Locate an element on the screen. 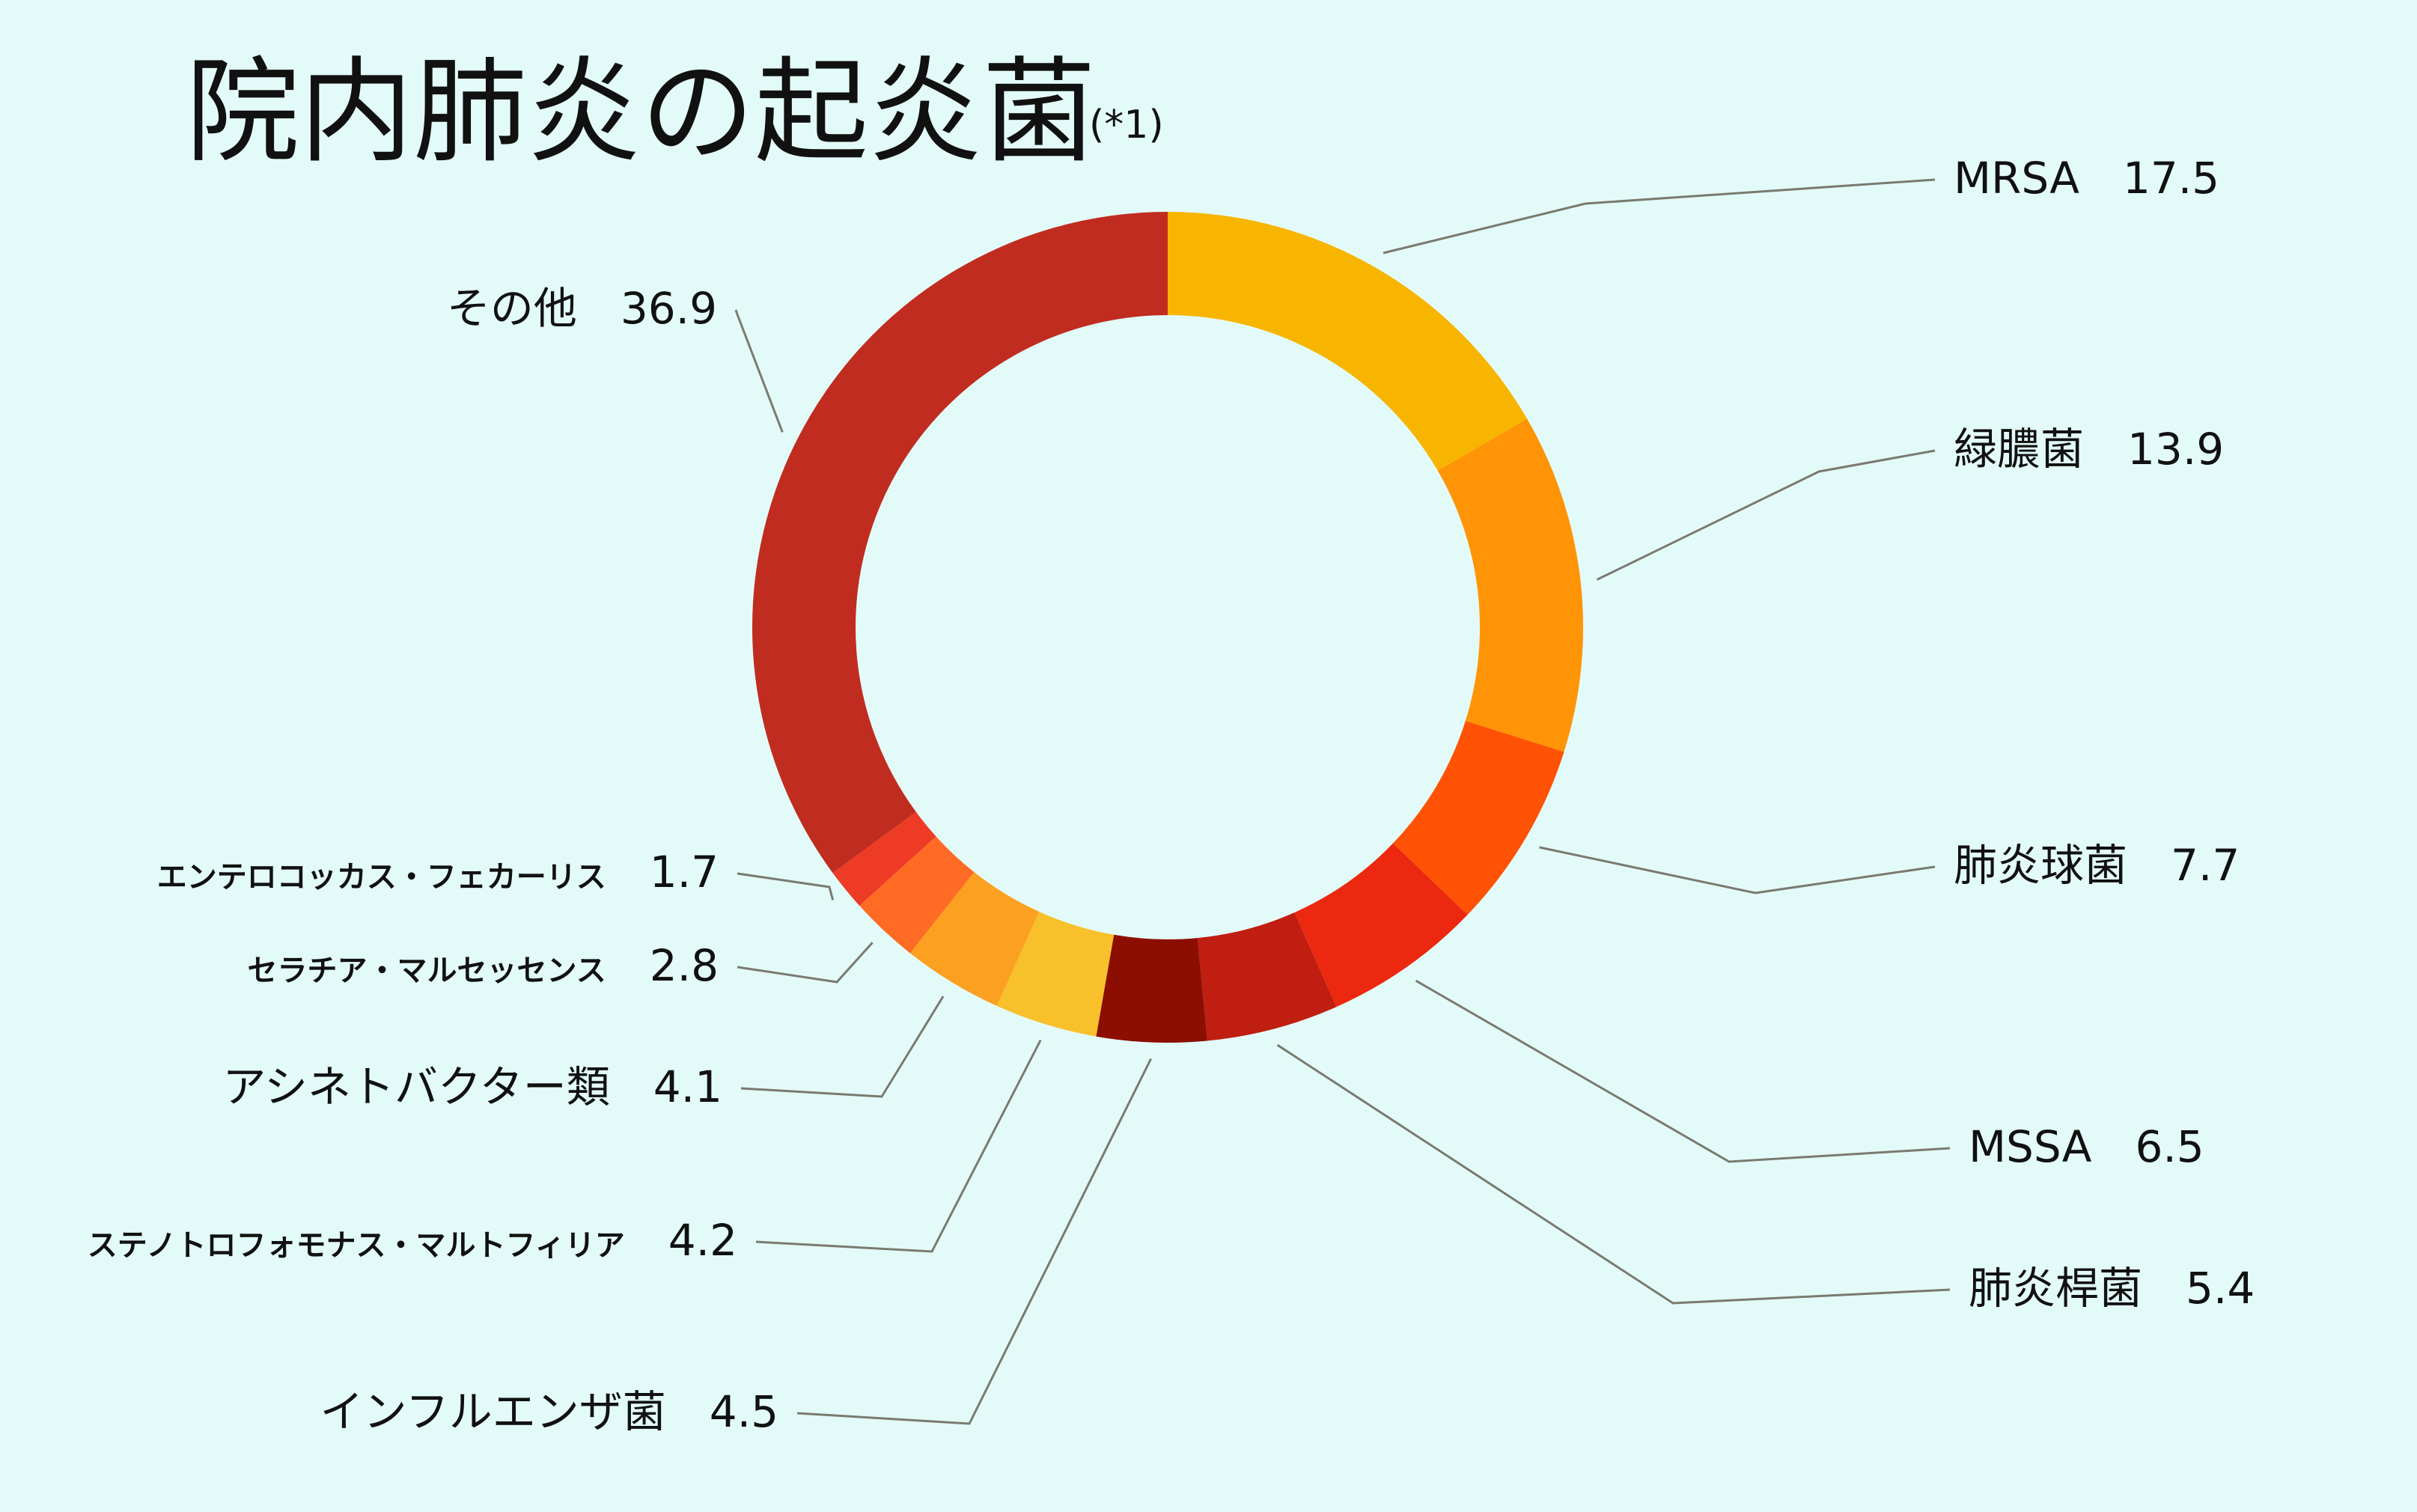 Image resolution: width=2417 pixels, height=1512 pixels. slice-6-label: インフルエンザ菌 4.5 is located at coordinates (549, 1411).